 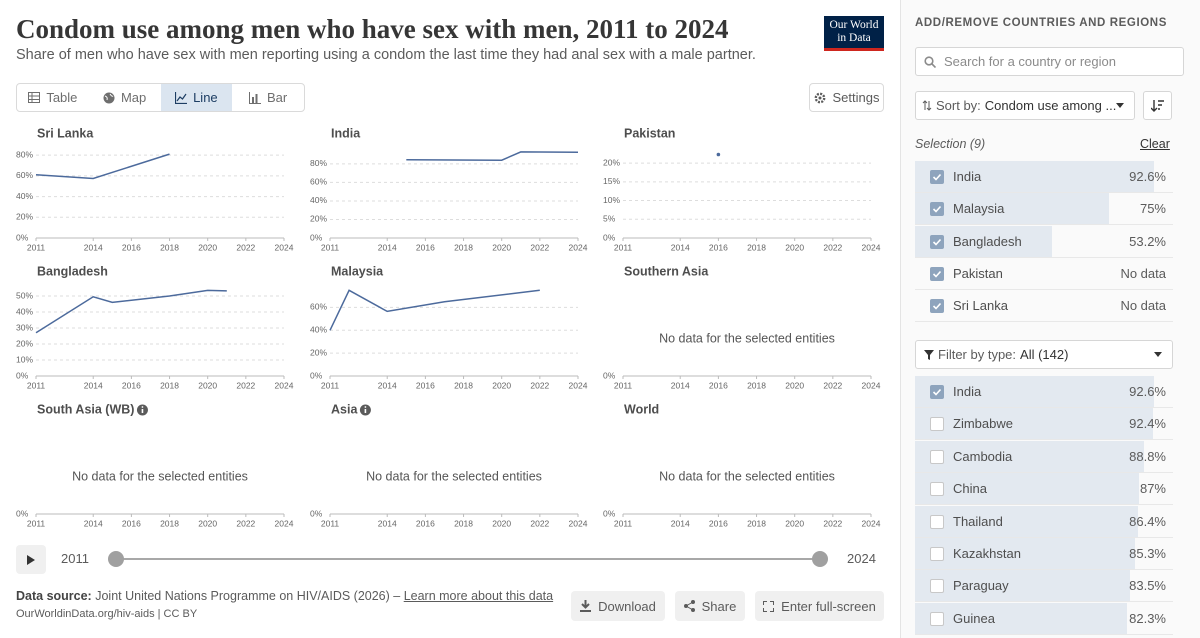 What do you see at coordinates (434, 310) in the screenshot?
I see `line` at bounding box center [434, 310].